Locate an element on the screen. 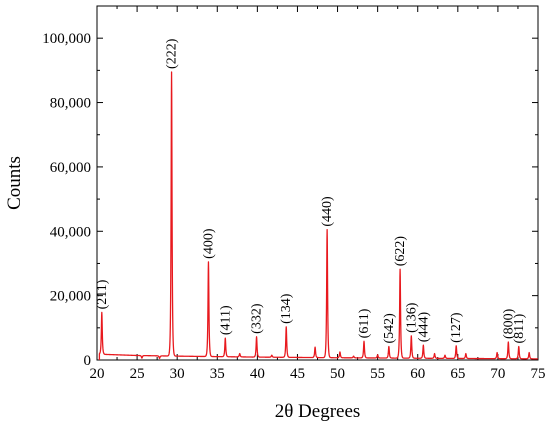 The height and width of the screenshot is (428, 550). peak-label: (134) is located at coordinates (286, 308).